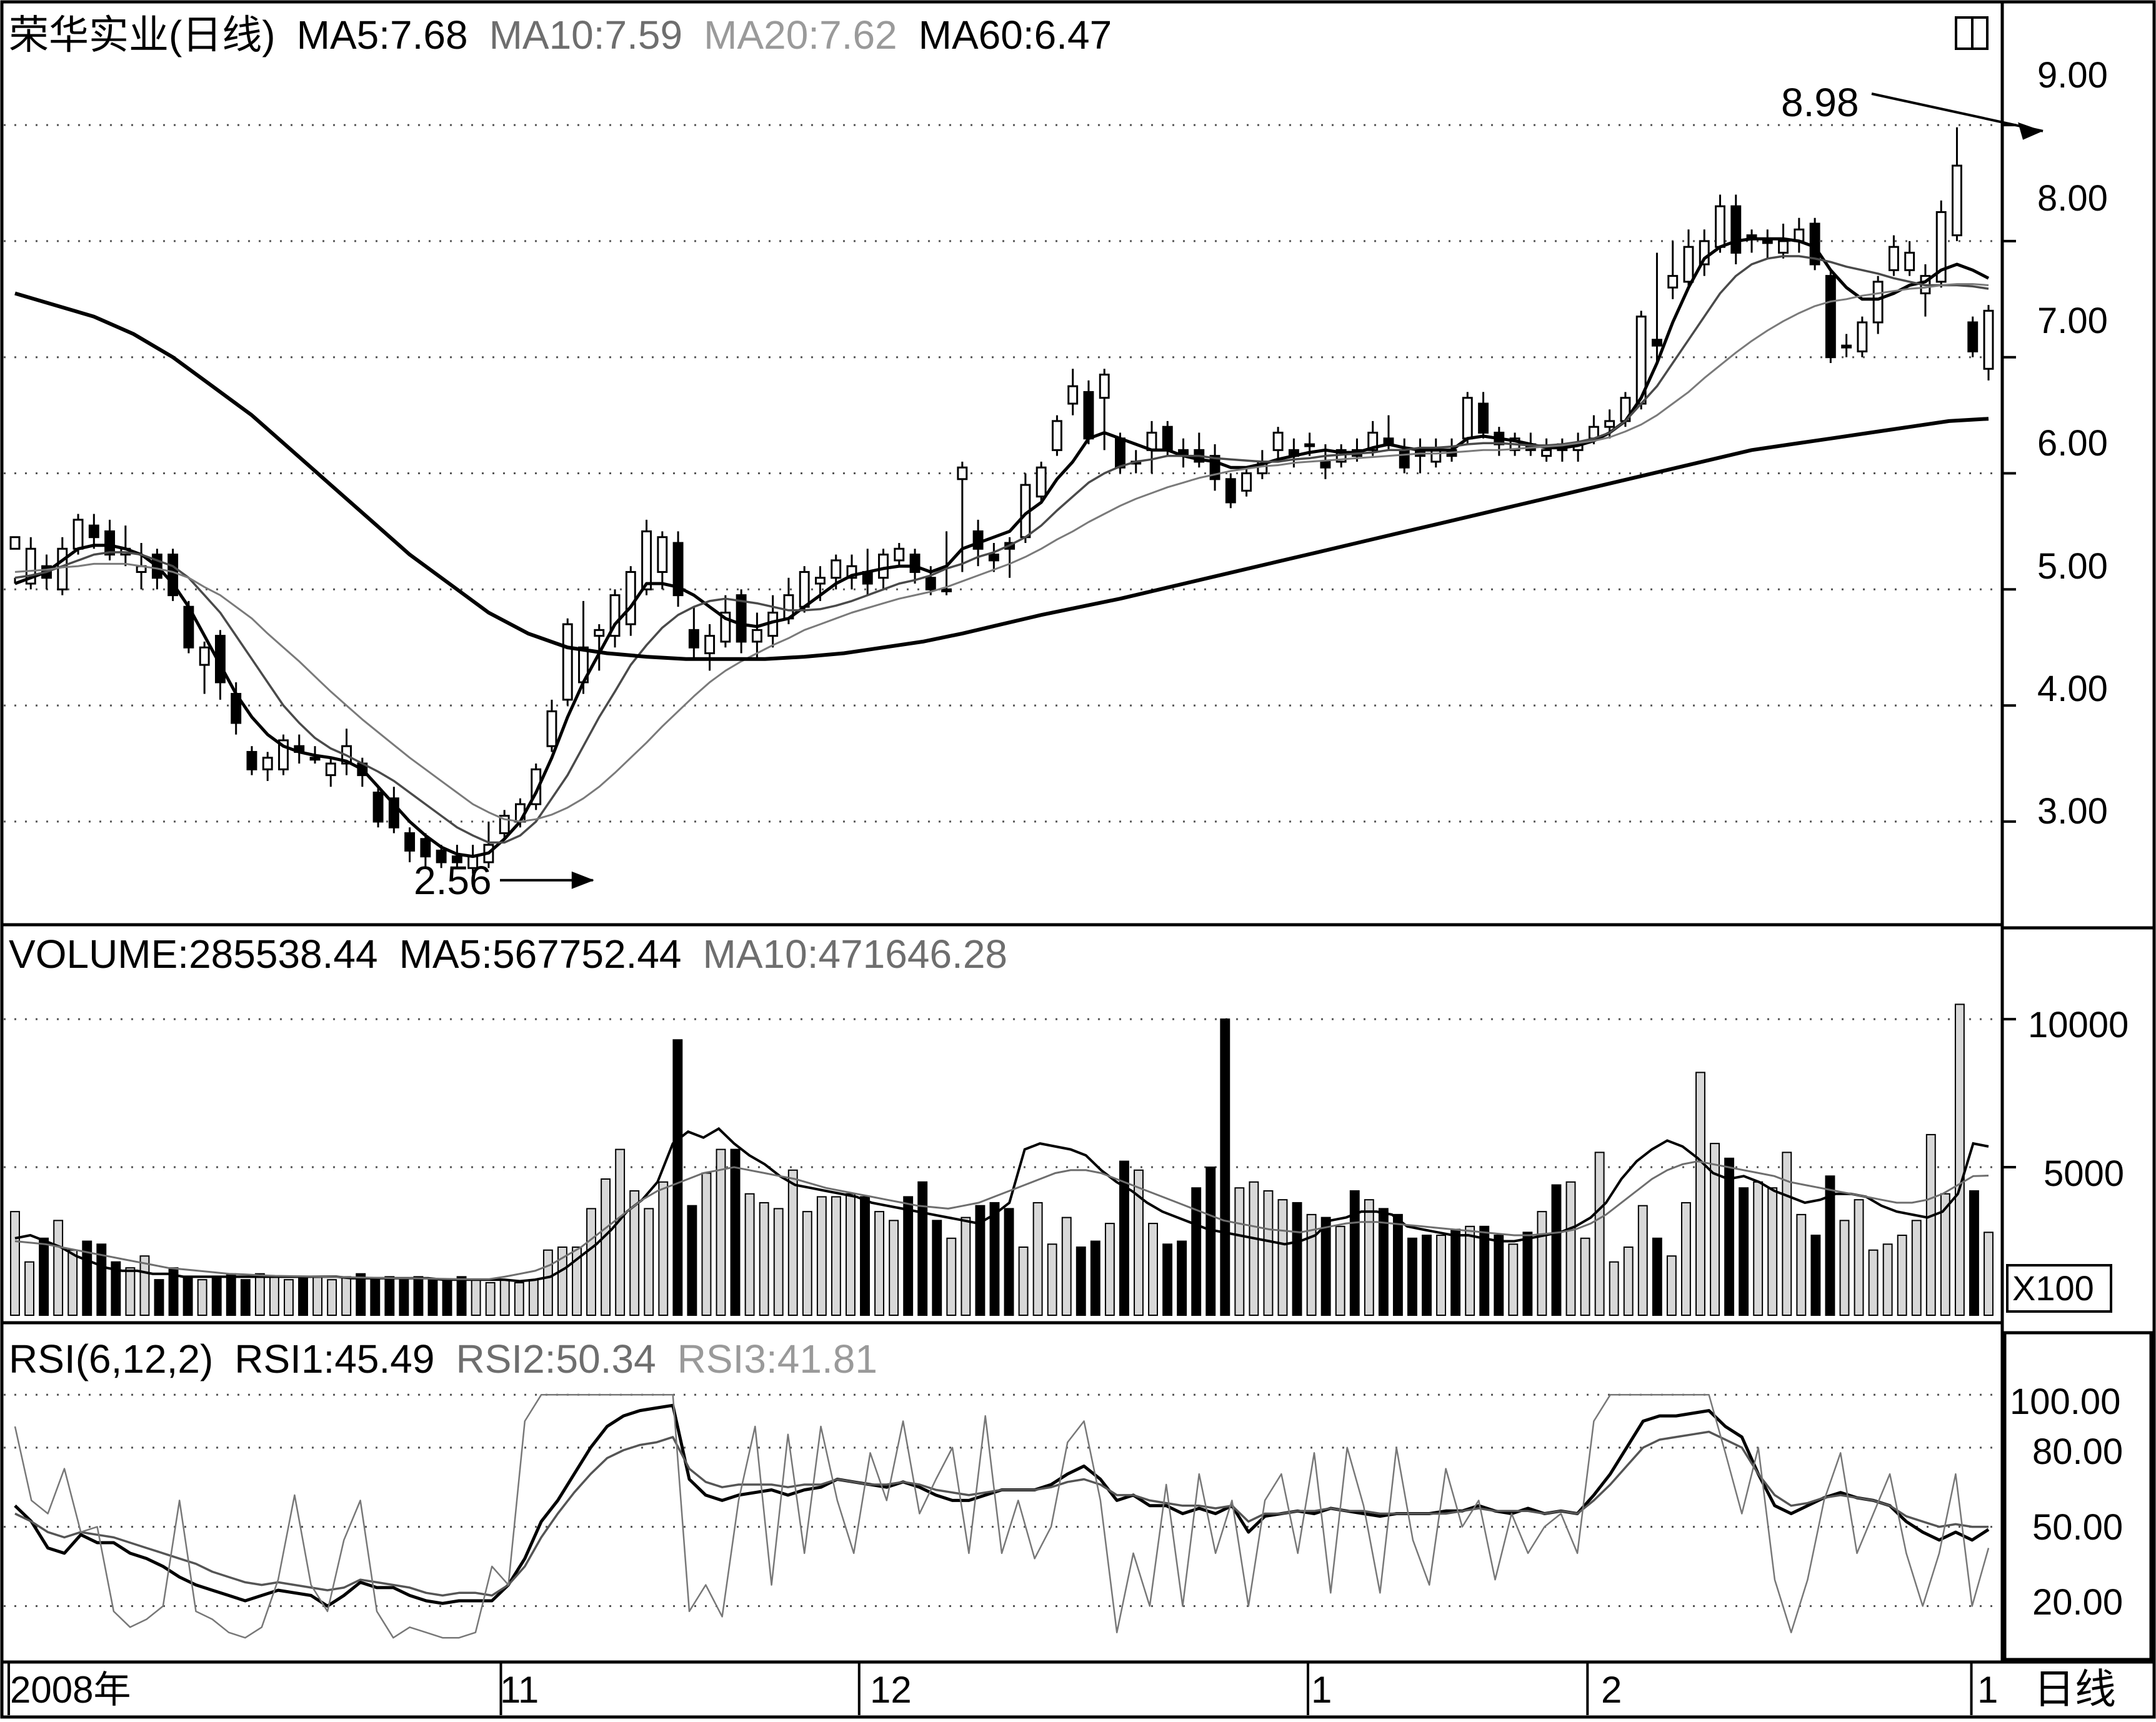  What do you see at coordinates (1015, 34) in the screenshot?
I see `ma60-readout: MA60:6.47` at bounding box center [1015, 34].